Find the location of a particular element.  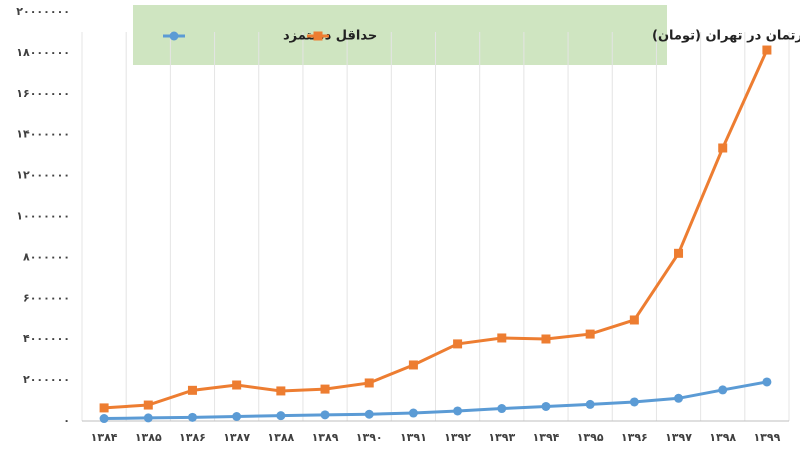

y-tick-label: ۰ is located at coordinates (66, 420).